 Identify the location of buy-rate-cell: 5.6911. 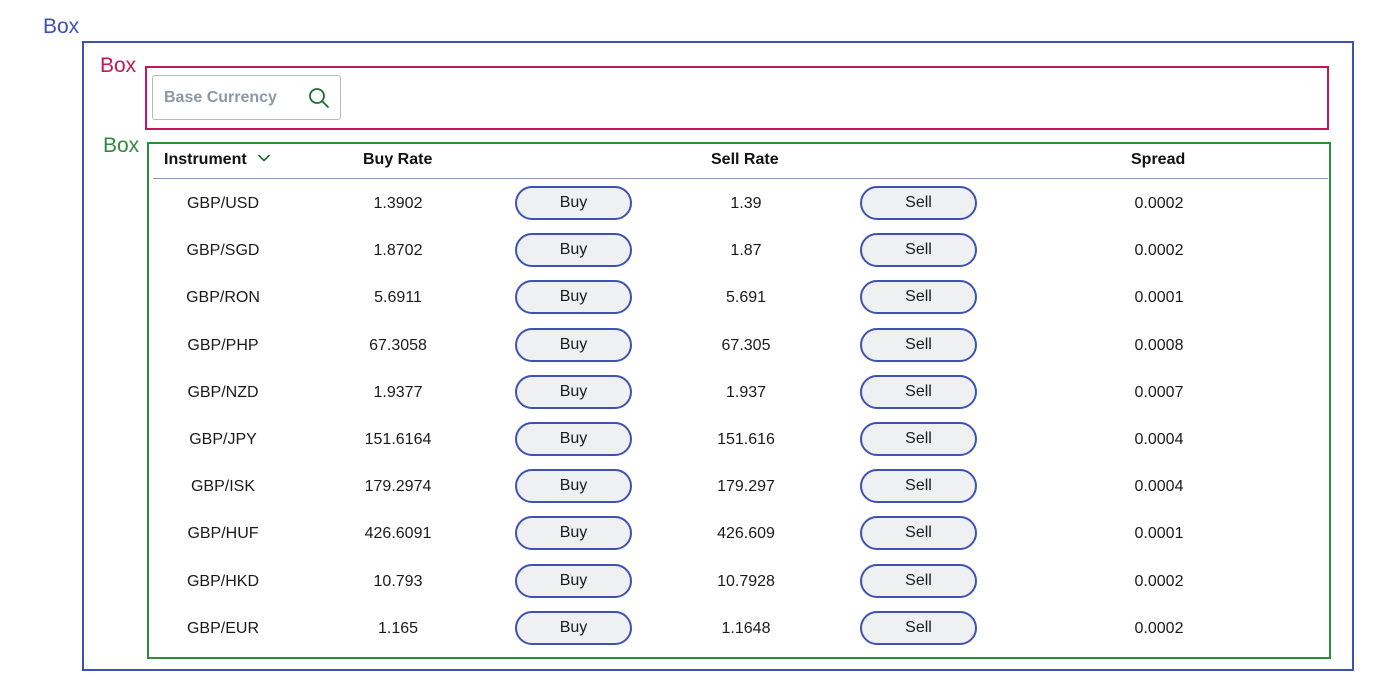
(398, 298).